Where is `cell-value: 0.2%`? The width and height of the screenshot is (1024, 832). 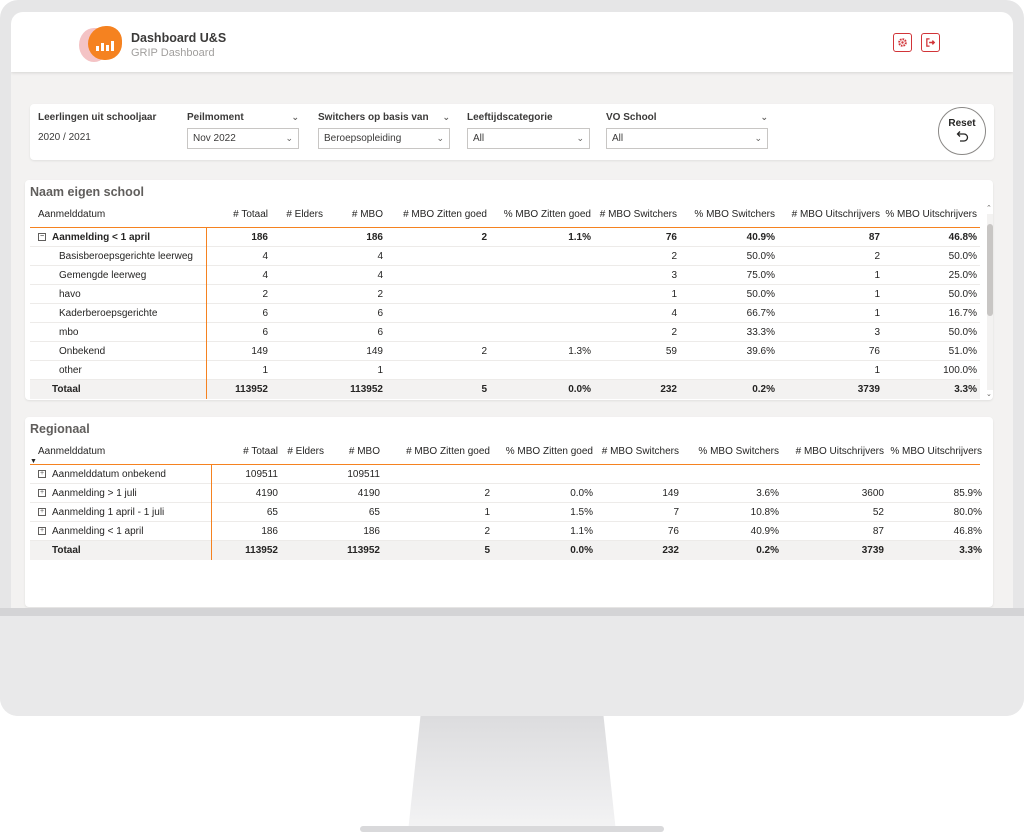
cell-value: 0.2% is located at coordinates (767, 550).